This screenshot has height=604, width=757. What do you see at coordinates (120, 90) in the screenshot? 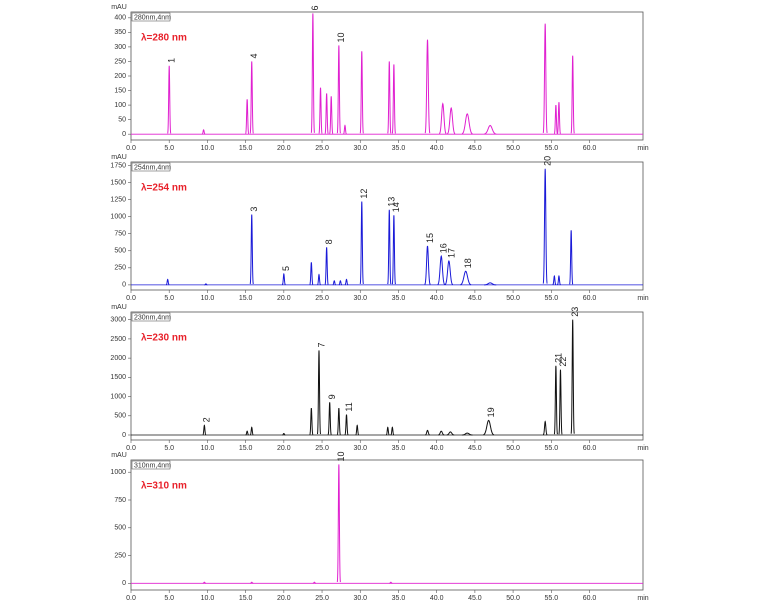
I see `y-tick-label: 150` at bounding box center [120, 90].